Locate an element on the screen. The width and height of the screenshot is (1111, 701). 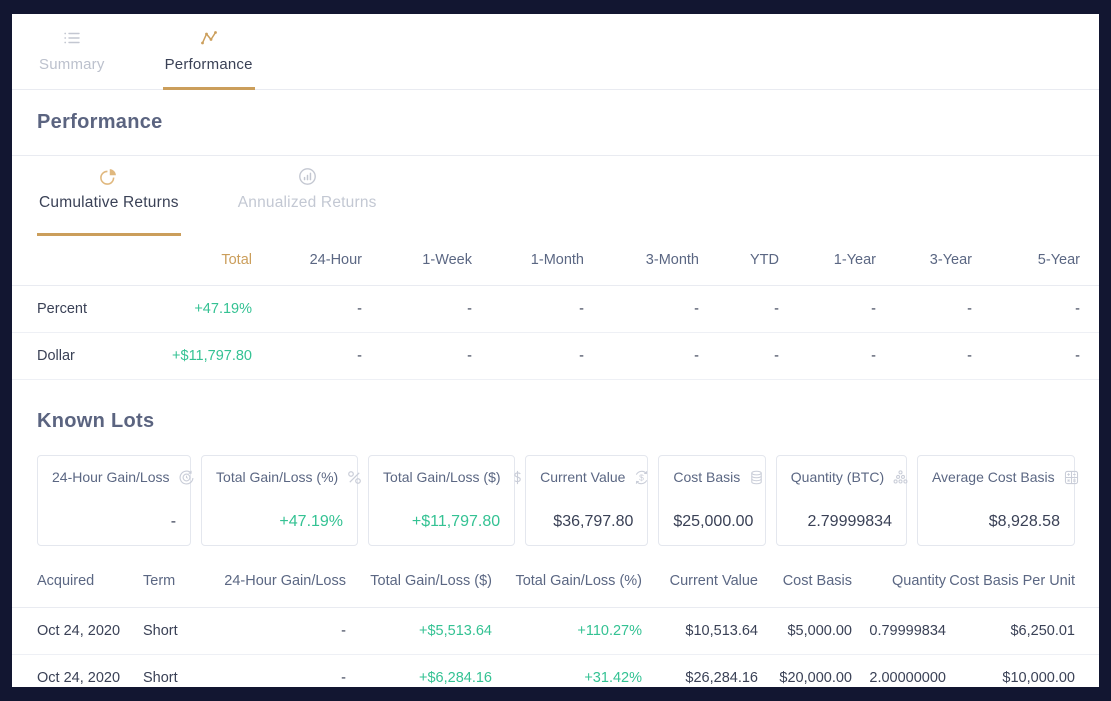
dollar-icon is located at coordinates (517, 477).